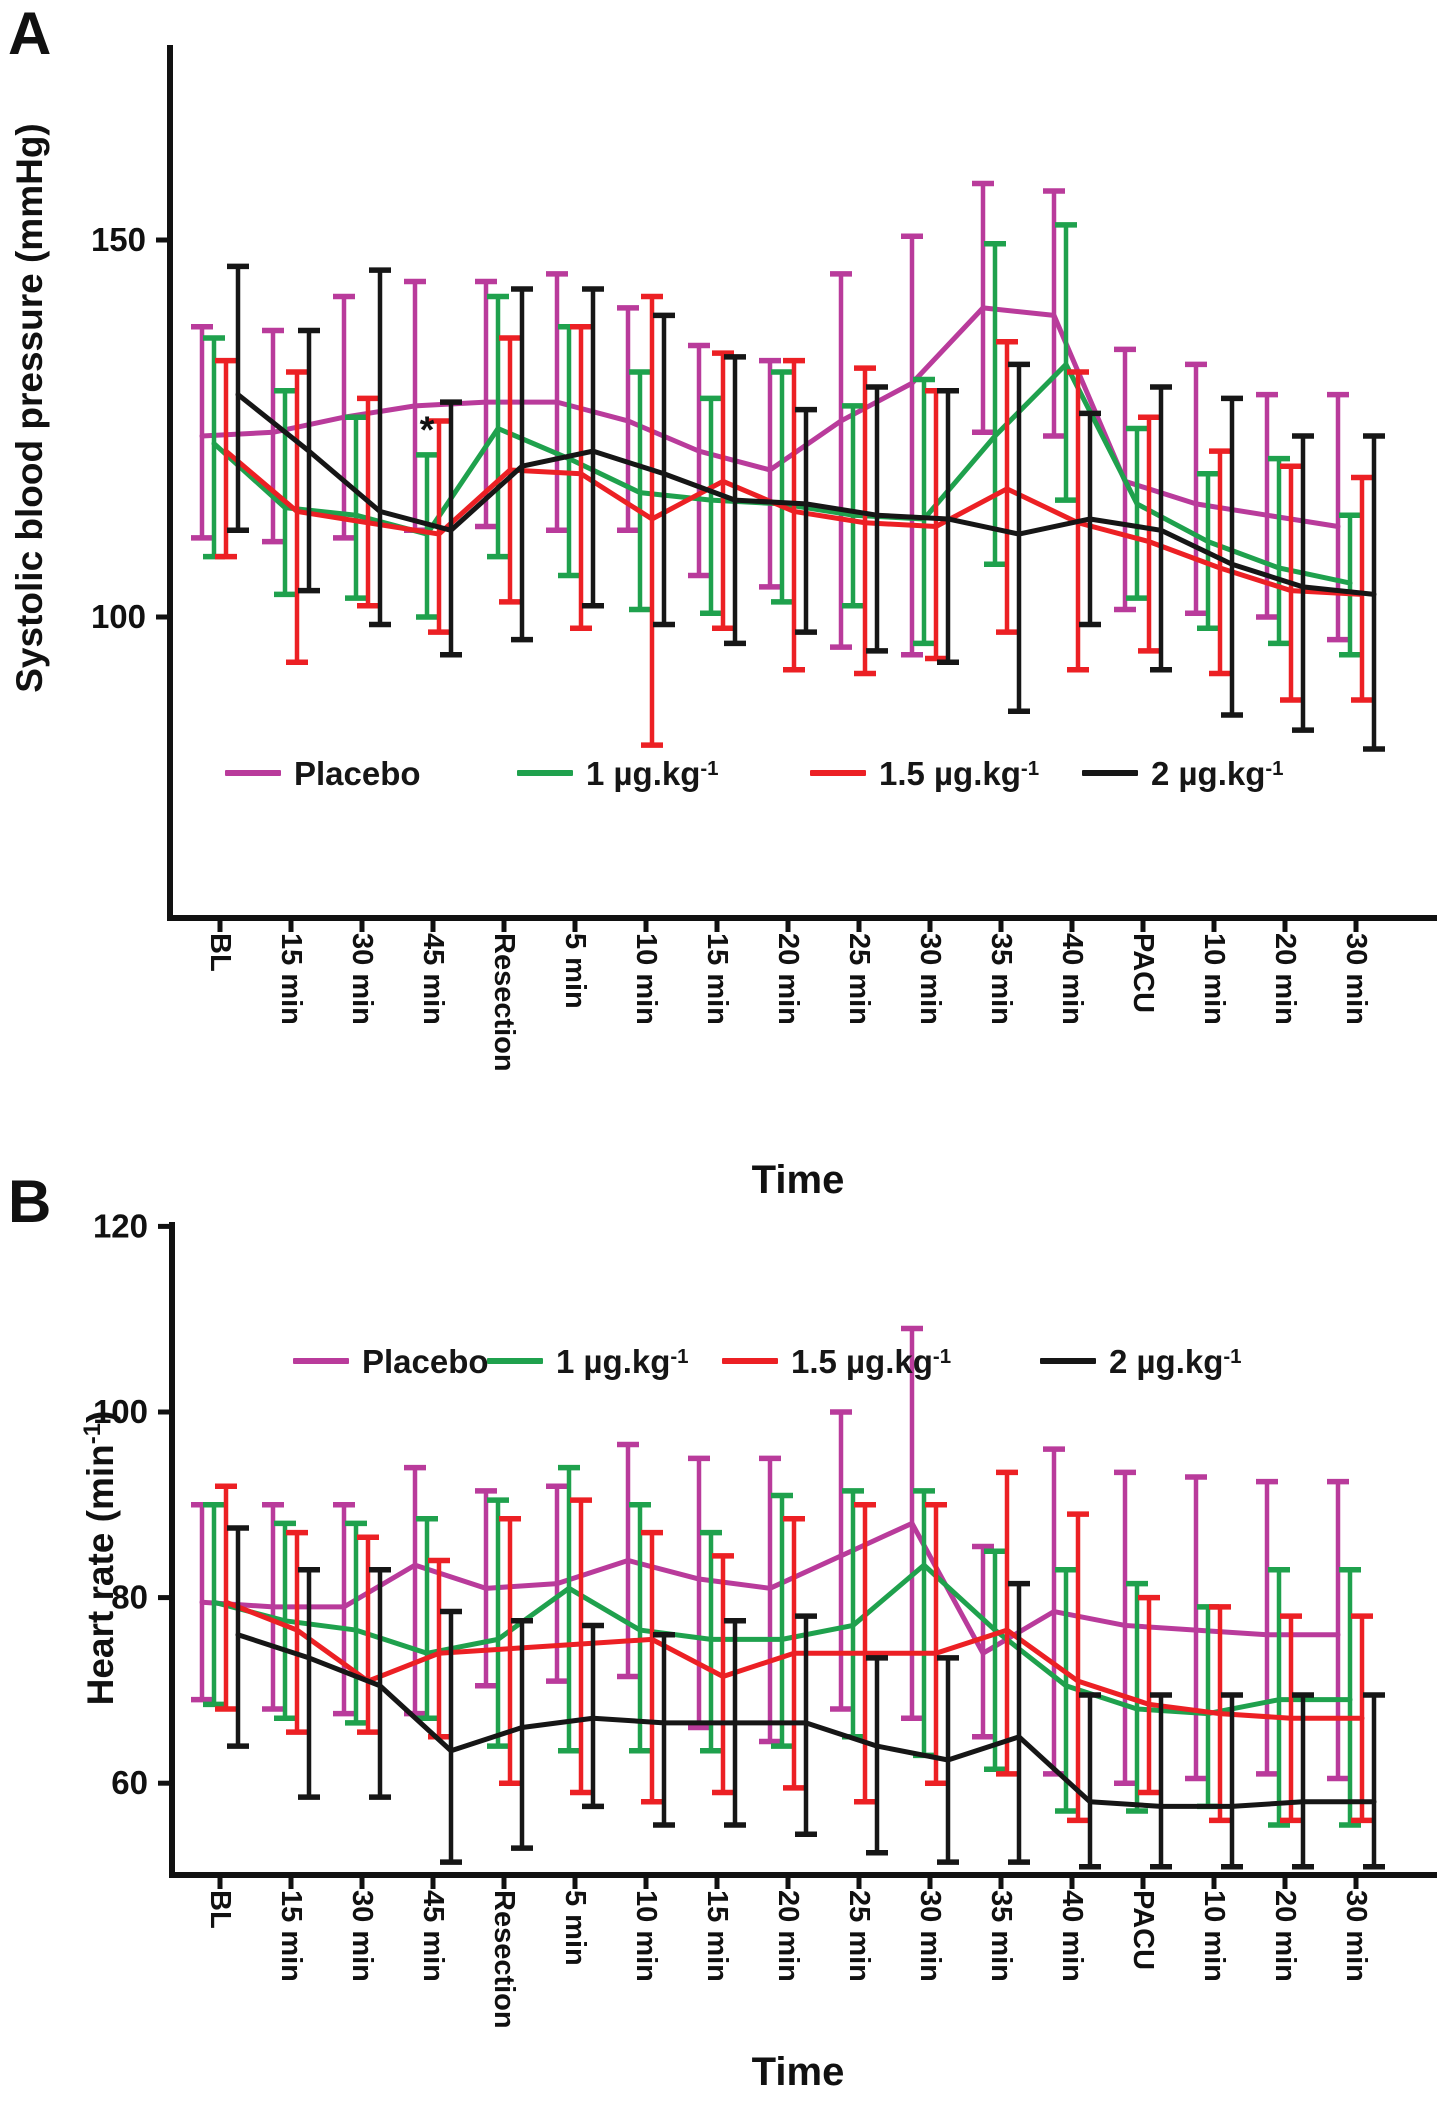  What do you see at coordinates (798, 1180) in the screenshot?
I see `panel-a-x-axis-title: Time` at bounding box center [798, 1180].